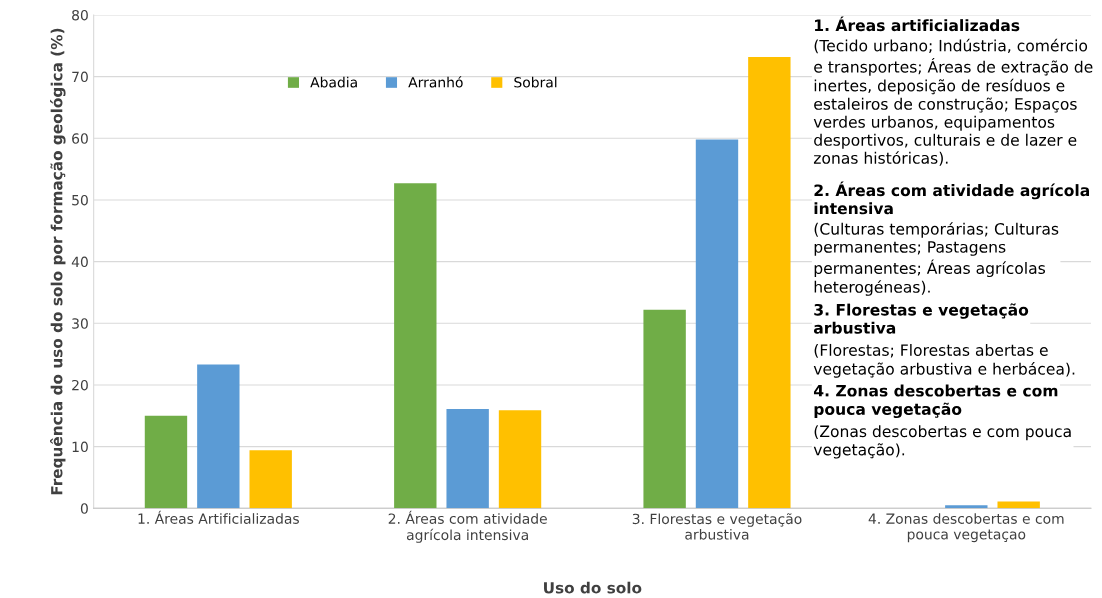 This screenshot has height=598, width=1102. Describe the element at coordinates (942, 442) in the screenshot. I see `annotation: (Zonas descobertas e com pouca vegetação).` at that location.